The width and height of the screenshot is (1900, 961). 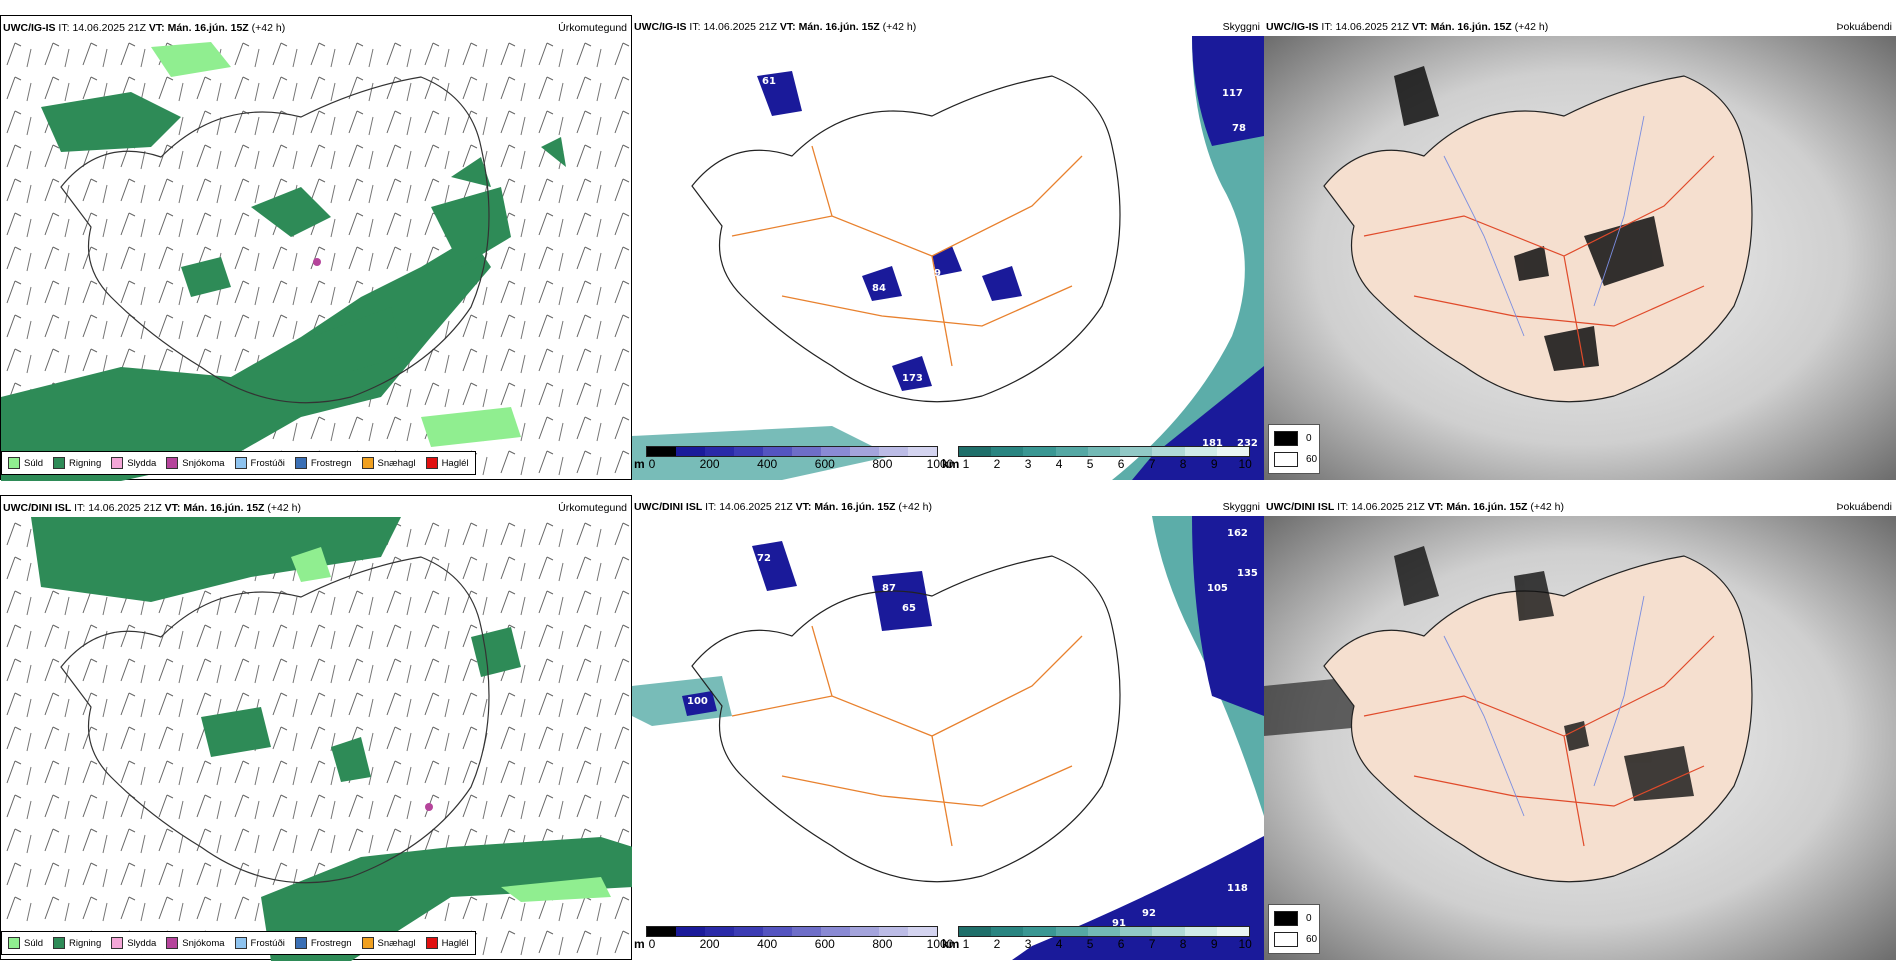 I want to click on vis-label: 92, so click(x=1149, y=913).